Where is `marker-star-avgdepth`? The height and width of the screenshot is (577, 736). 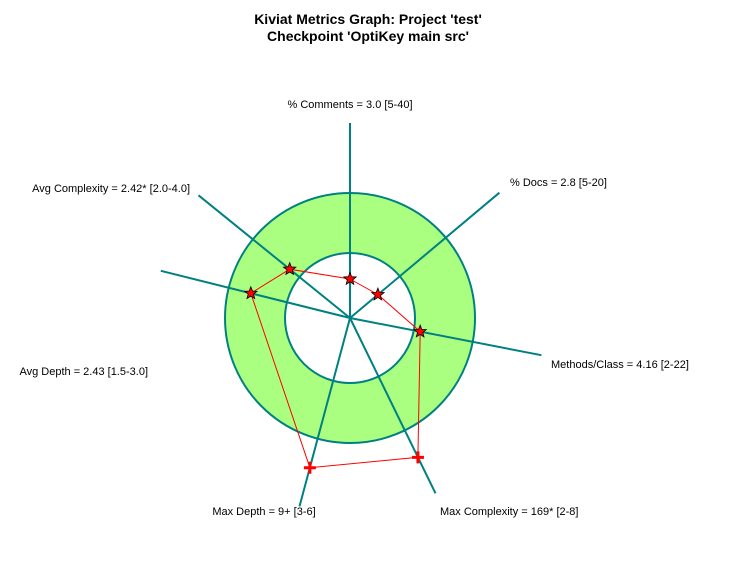
marker-star-avgdepth is located at coordinates (251, 292).